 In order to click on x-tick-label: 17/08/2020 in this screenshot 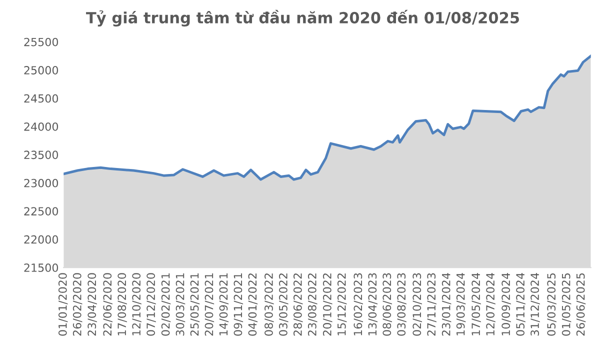, I will do `click(122, 304)`.